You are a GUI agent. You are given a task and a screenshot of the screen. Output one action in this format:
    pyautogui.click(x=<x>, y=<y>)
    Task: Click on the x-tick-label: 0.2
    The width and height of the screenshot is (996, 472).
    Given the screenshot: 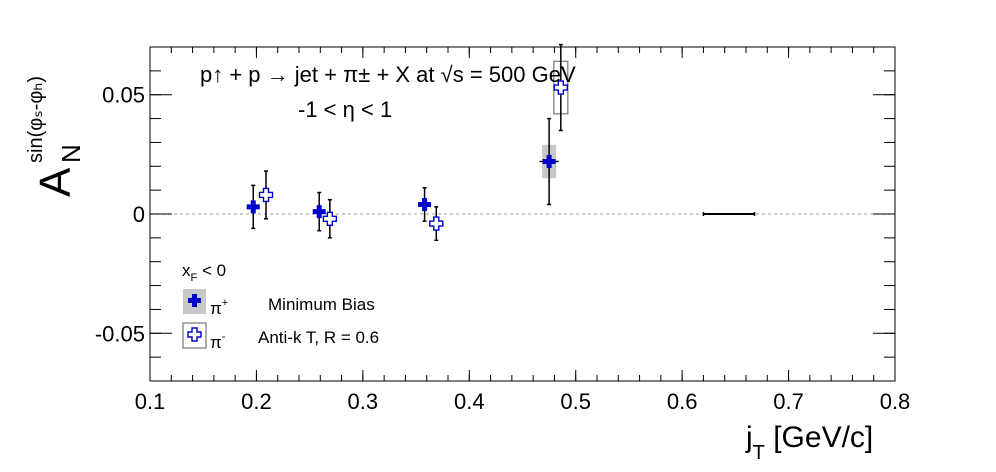 What is the action you would take?
    pyautogui.click(x=256, y=401)
    